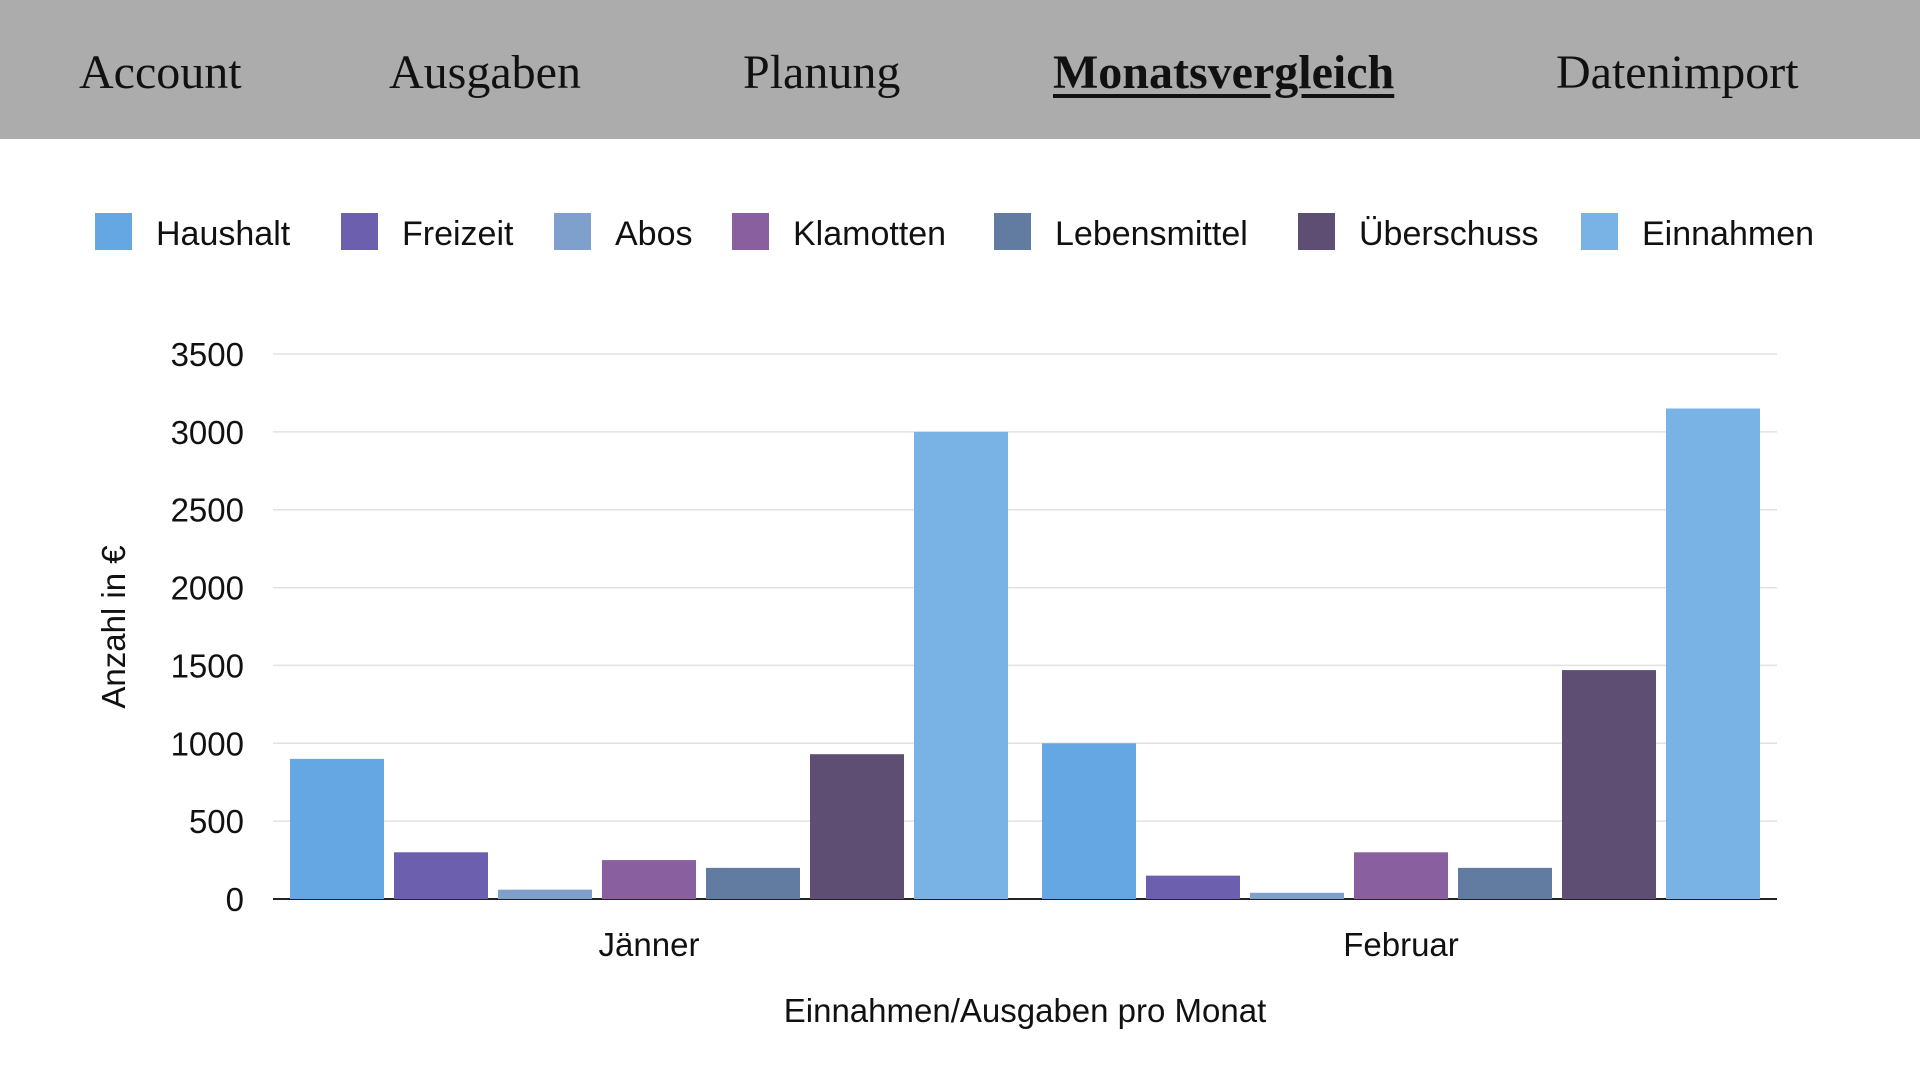 This screenshot has width=1920, height=1080. What do you see at coordinates (1449, 234) in the screenshot?
I see `legend-label: Überschuss` at bounding box center [1449, 234].